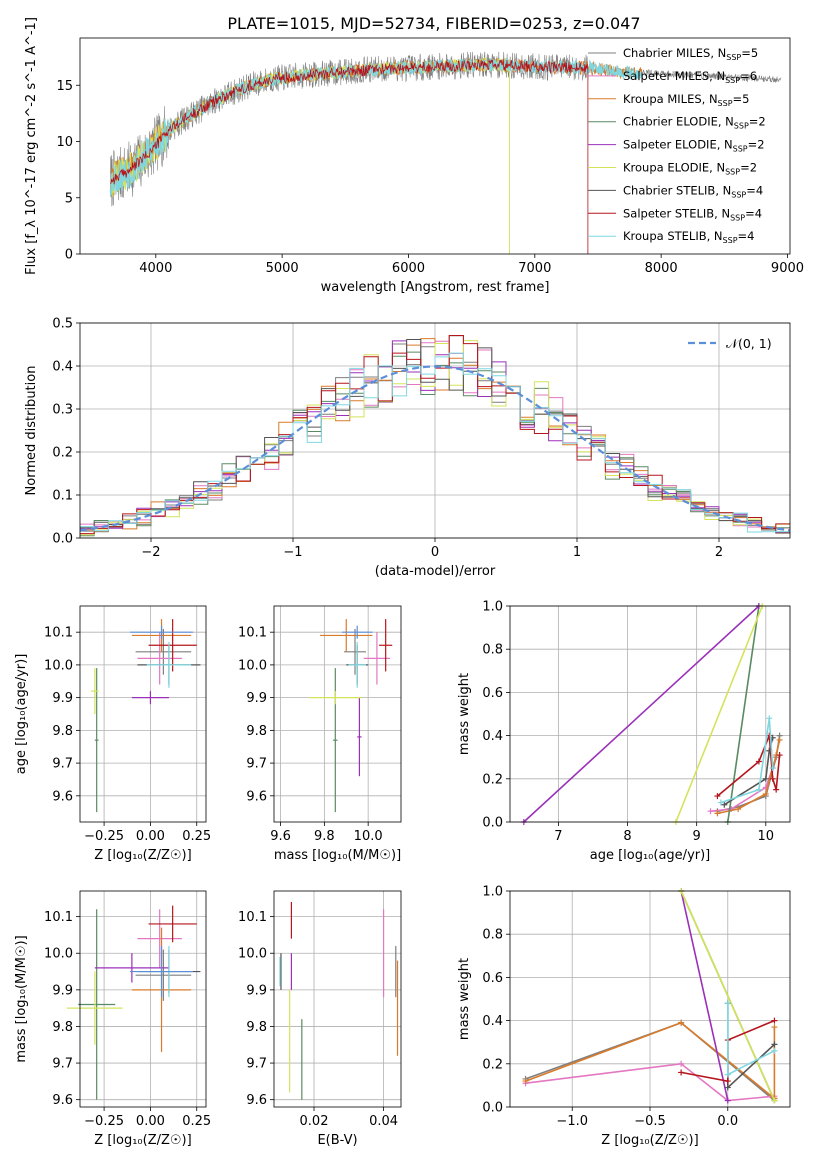  I want to click on y-tick-label: 10, so click(64, 142).